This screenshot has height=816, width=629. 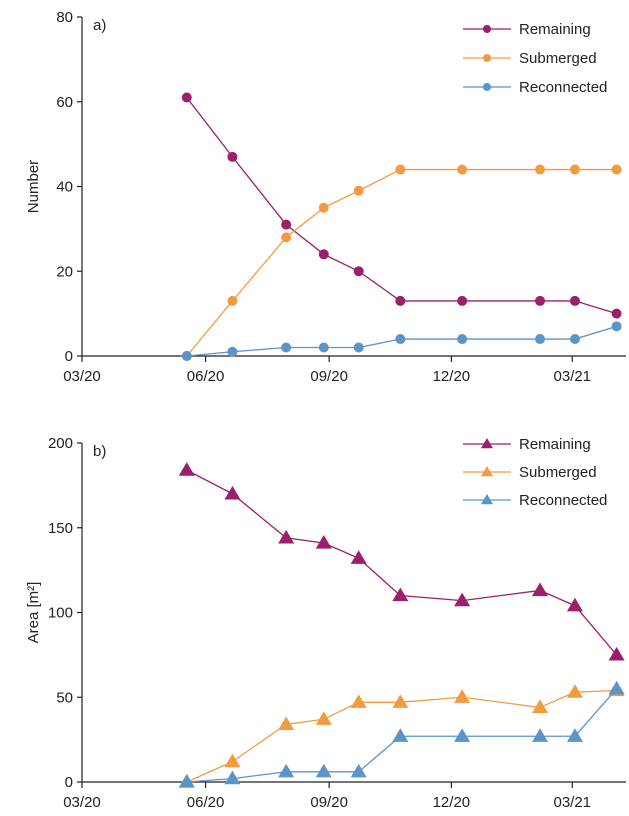 I want to click on panel-b-y-tick-label: 200, so click(x=60, y=443).